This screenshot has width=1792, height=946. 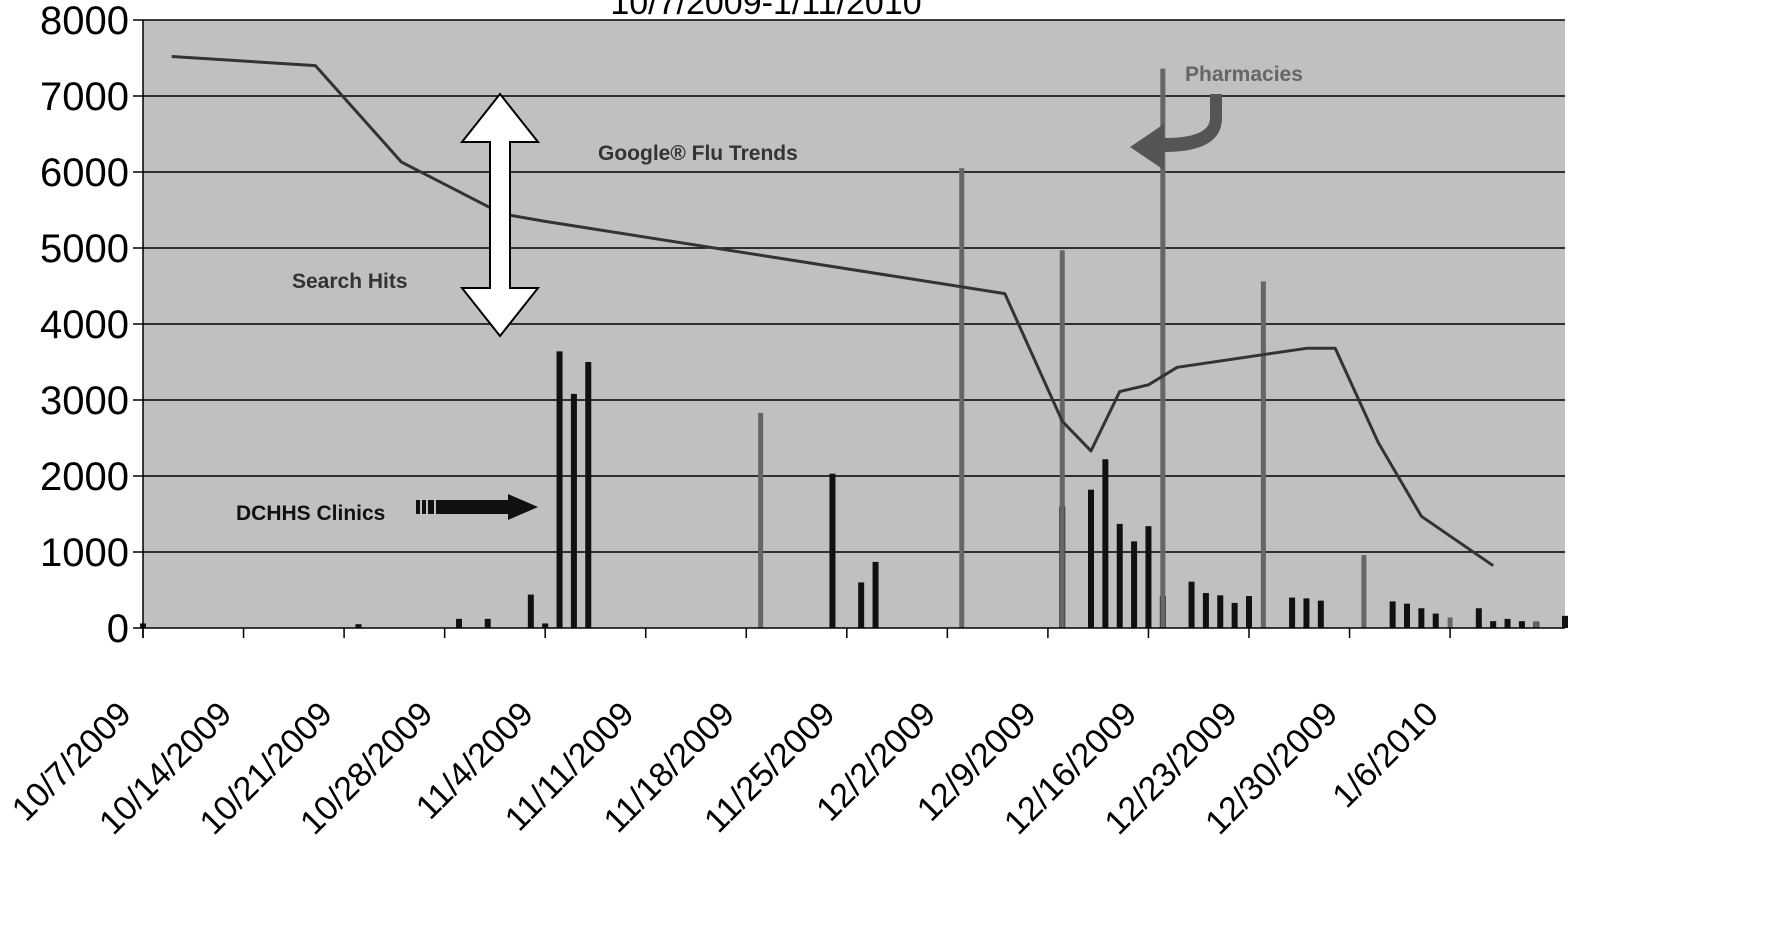 What do you see at coordinates (118, 629) in the screenshot?
I see `y-tick-label: 0` at bounding box center [118, 629].